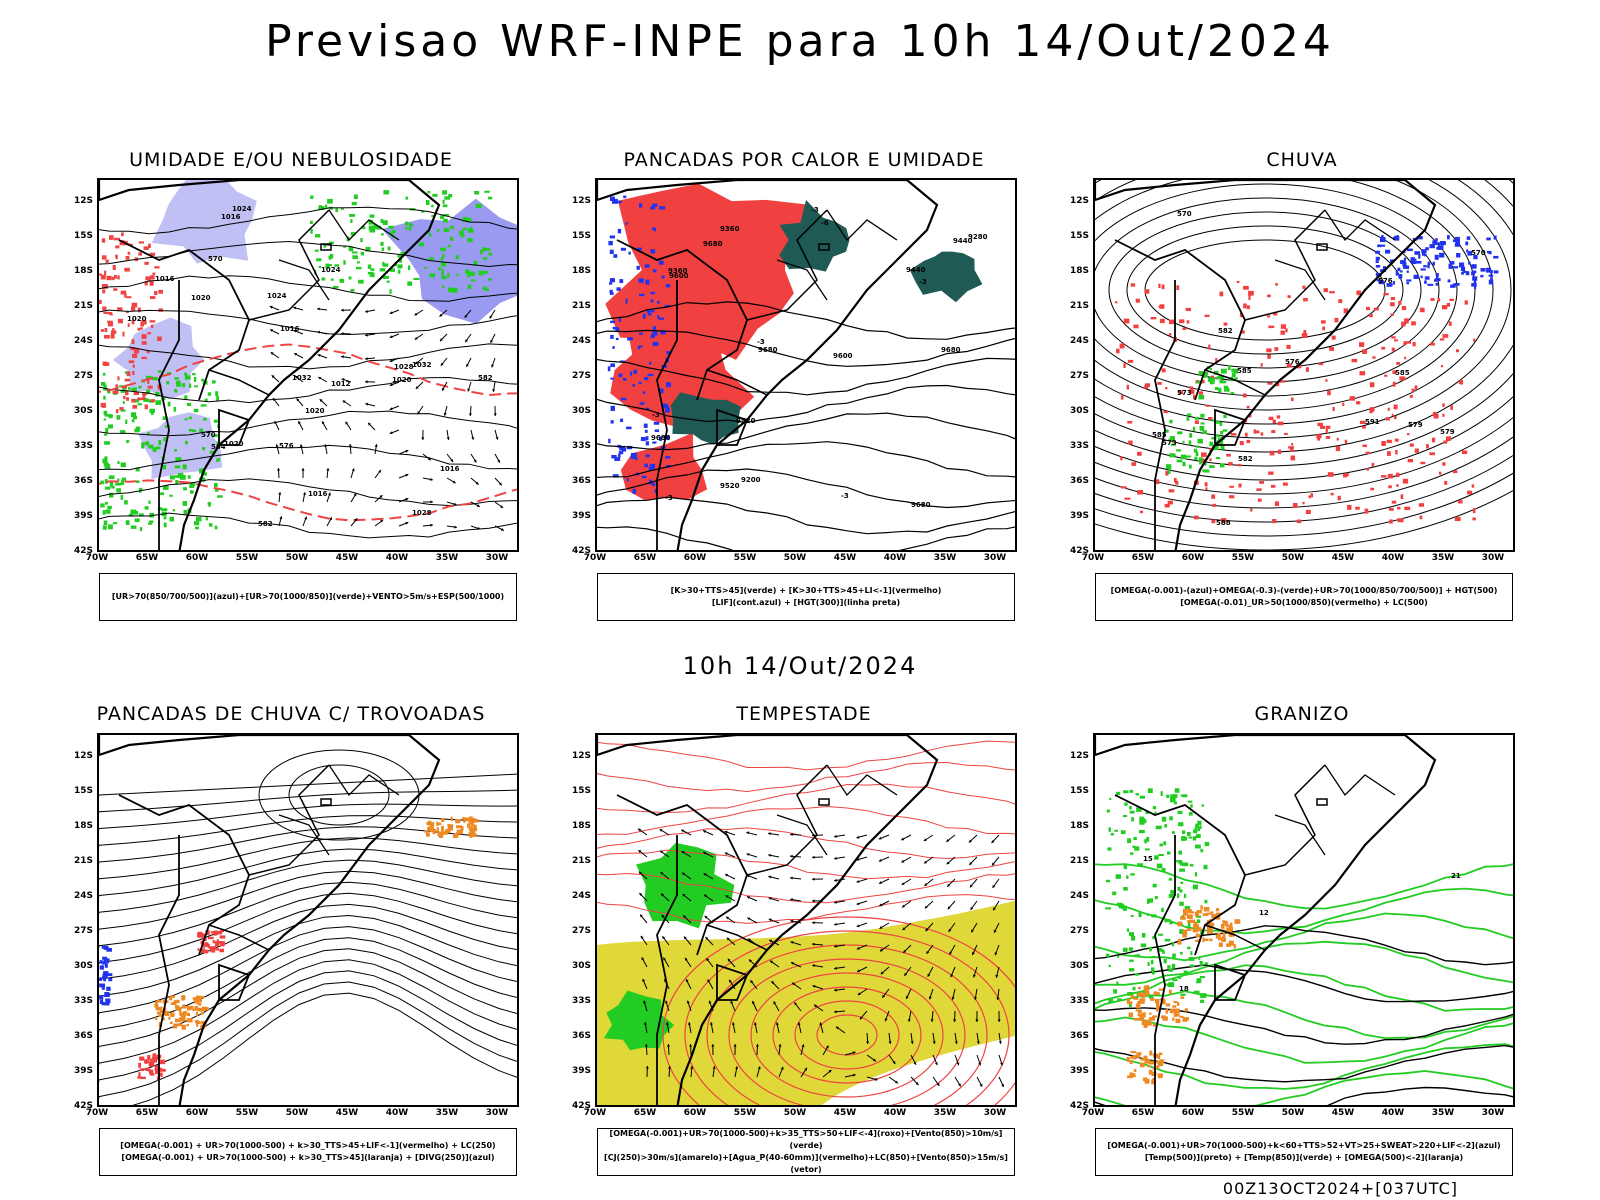 Image resolution: width=1600 pixels, height=1200 pixels. What do you see at coordinates (678, 271) in the screenshot?
I see `contour-label: 9360` at bounding box center [678, 271].